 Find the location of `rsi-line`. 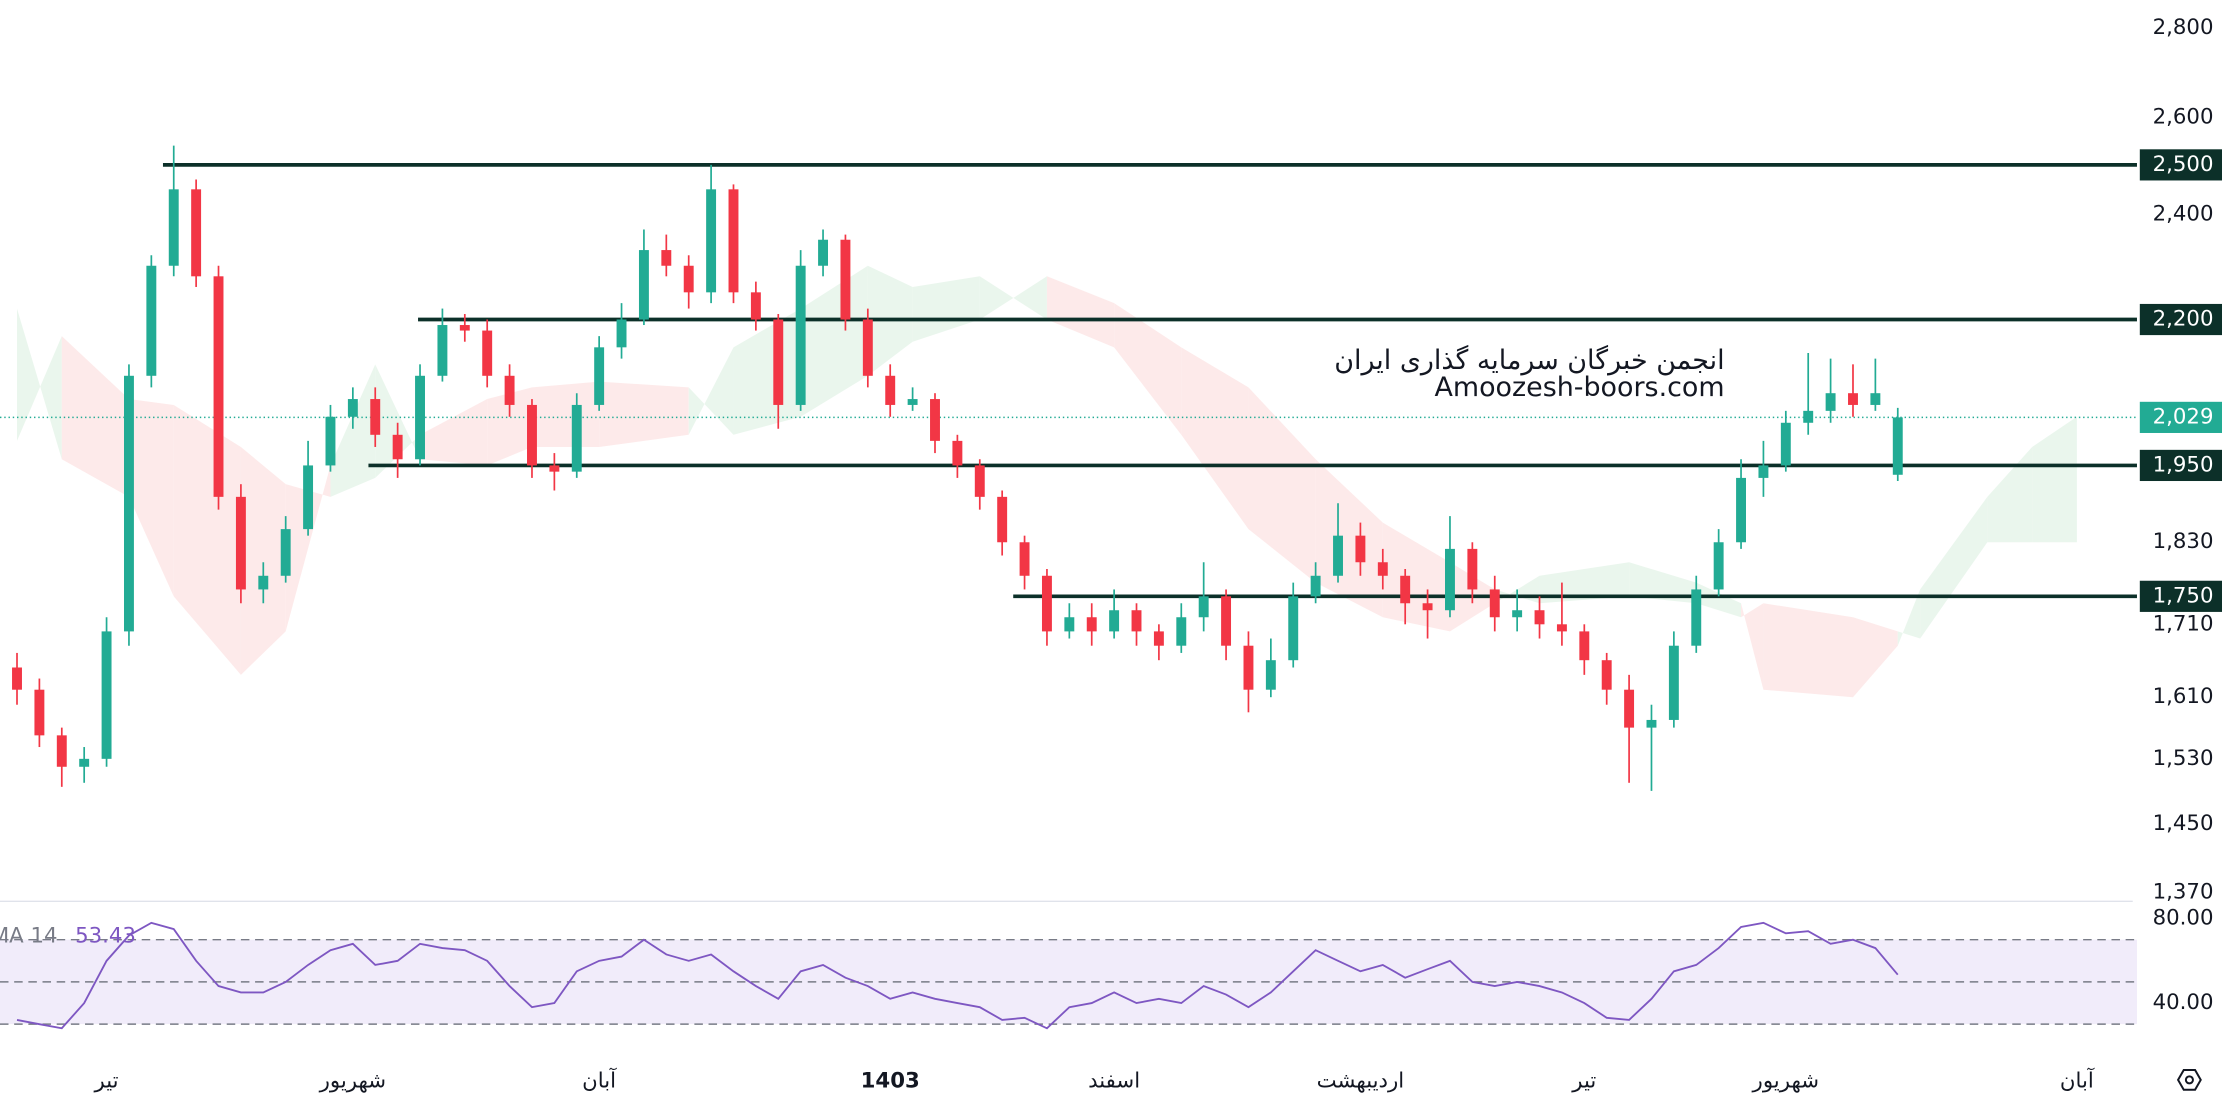

rsi-line is located at coordinates (957, 975).